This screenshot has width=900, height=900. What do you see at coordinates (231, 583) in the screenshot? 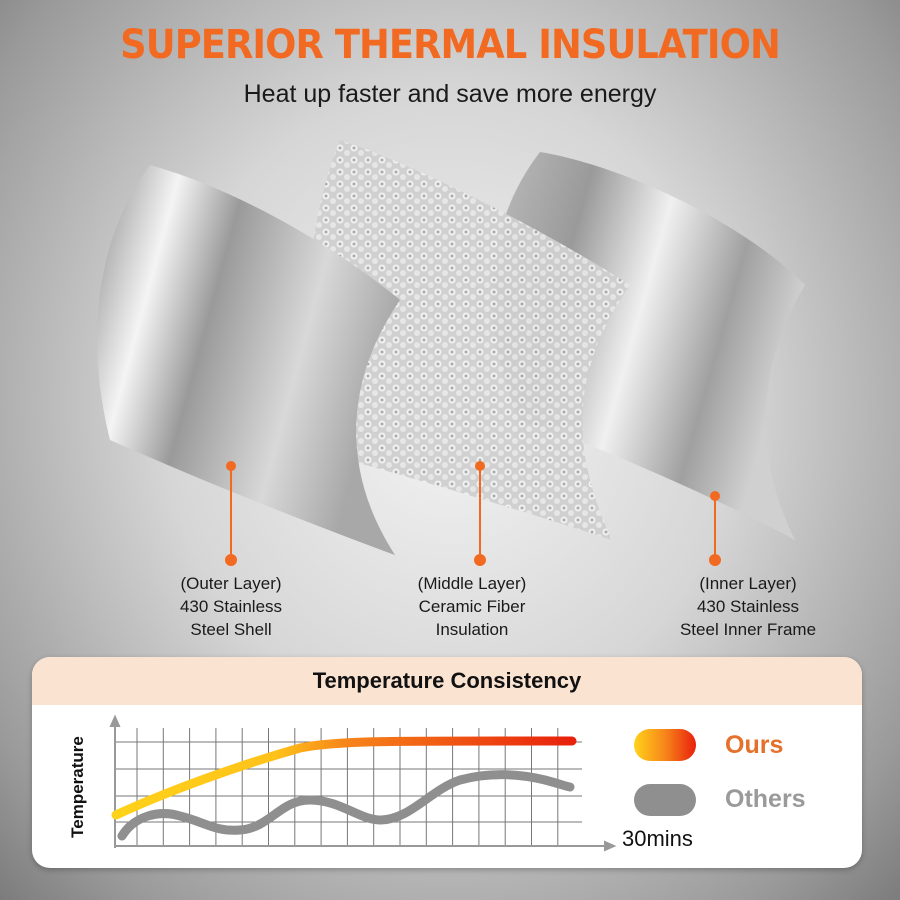
I see `label-line: (Outer Layer)` at bounding box center [231, 583].